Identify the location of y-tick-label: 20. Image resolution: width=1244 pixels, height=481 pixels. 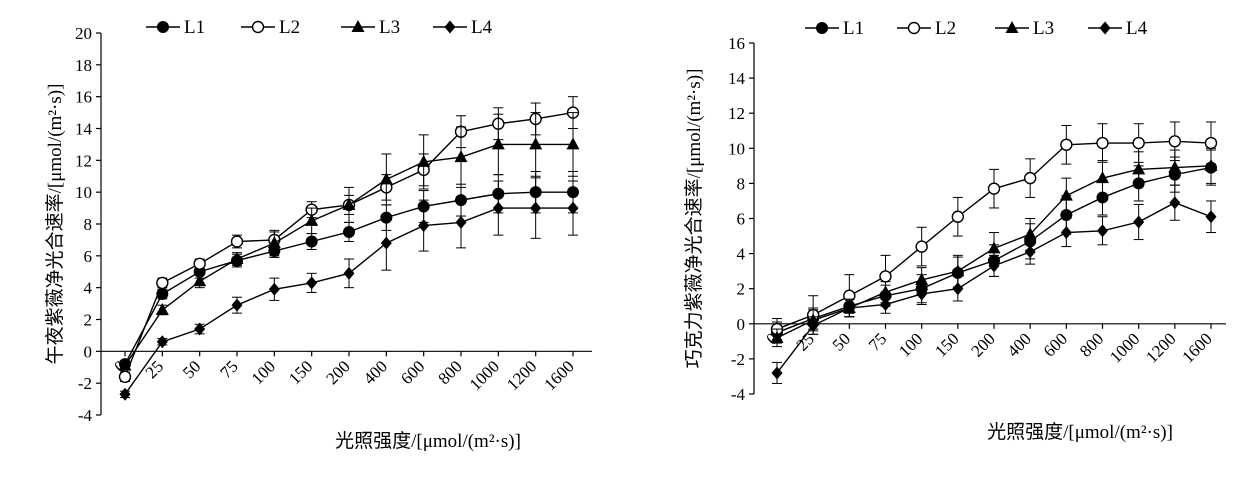
(83, 33).